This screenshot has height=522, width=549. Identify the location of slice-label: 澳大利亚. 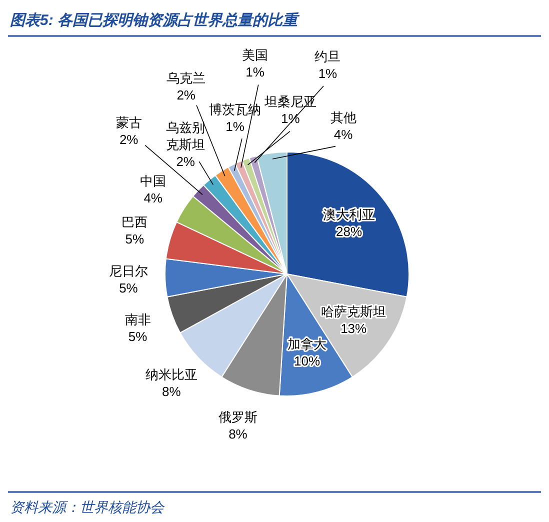
(349, 214).